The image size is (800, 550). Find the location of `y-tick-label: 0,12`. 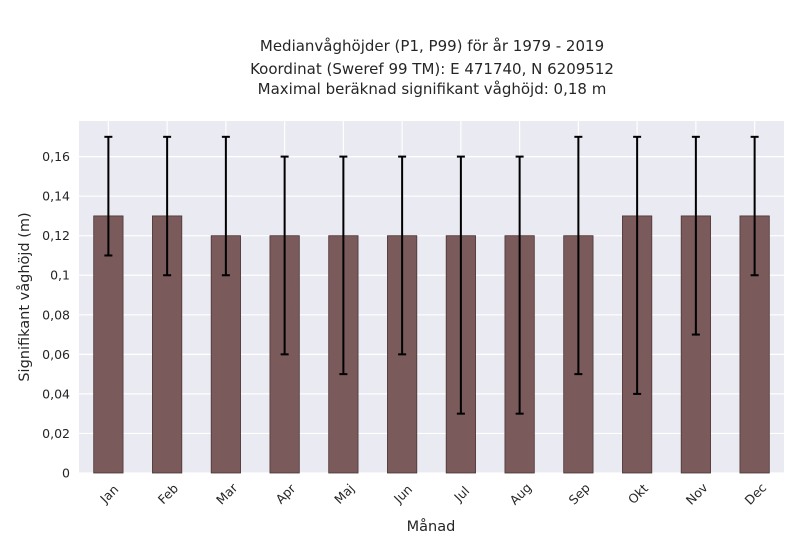

y-tick-label: 0,12 is located at coordinates (56, 235).